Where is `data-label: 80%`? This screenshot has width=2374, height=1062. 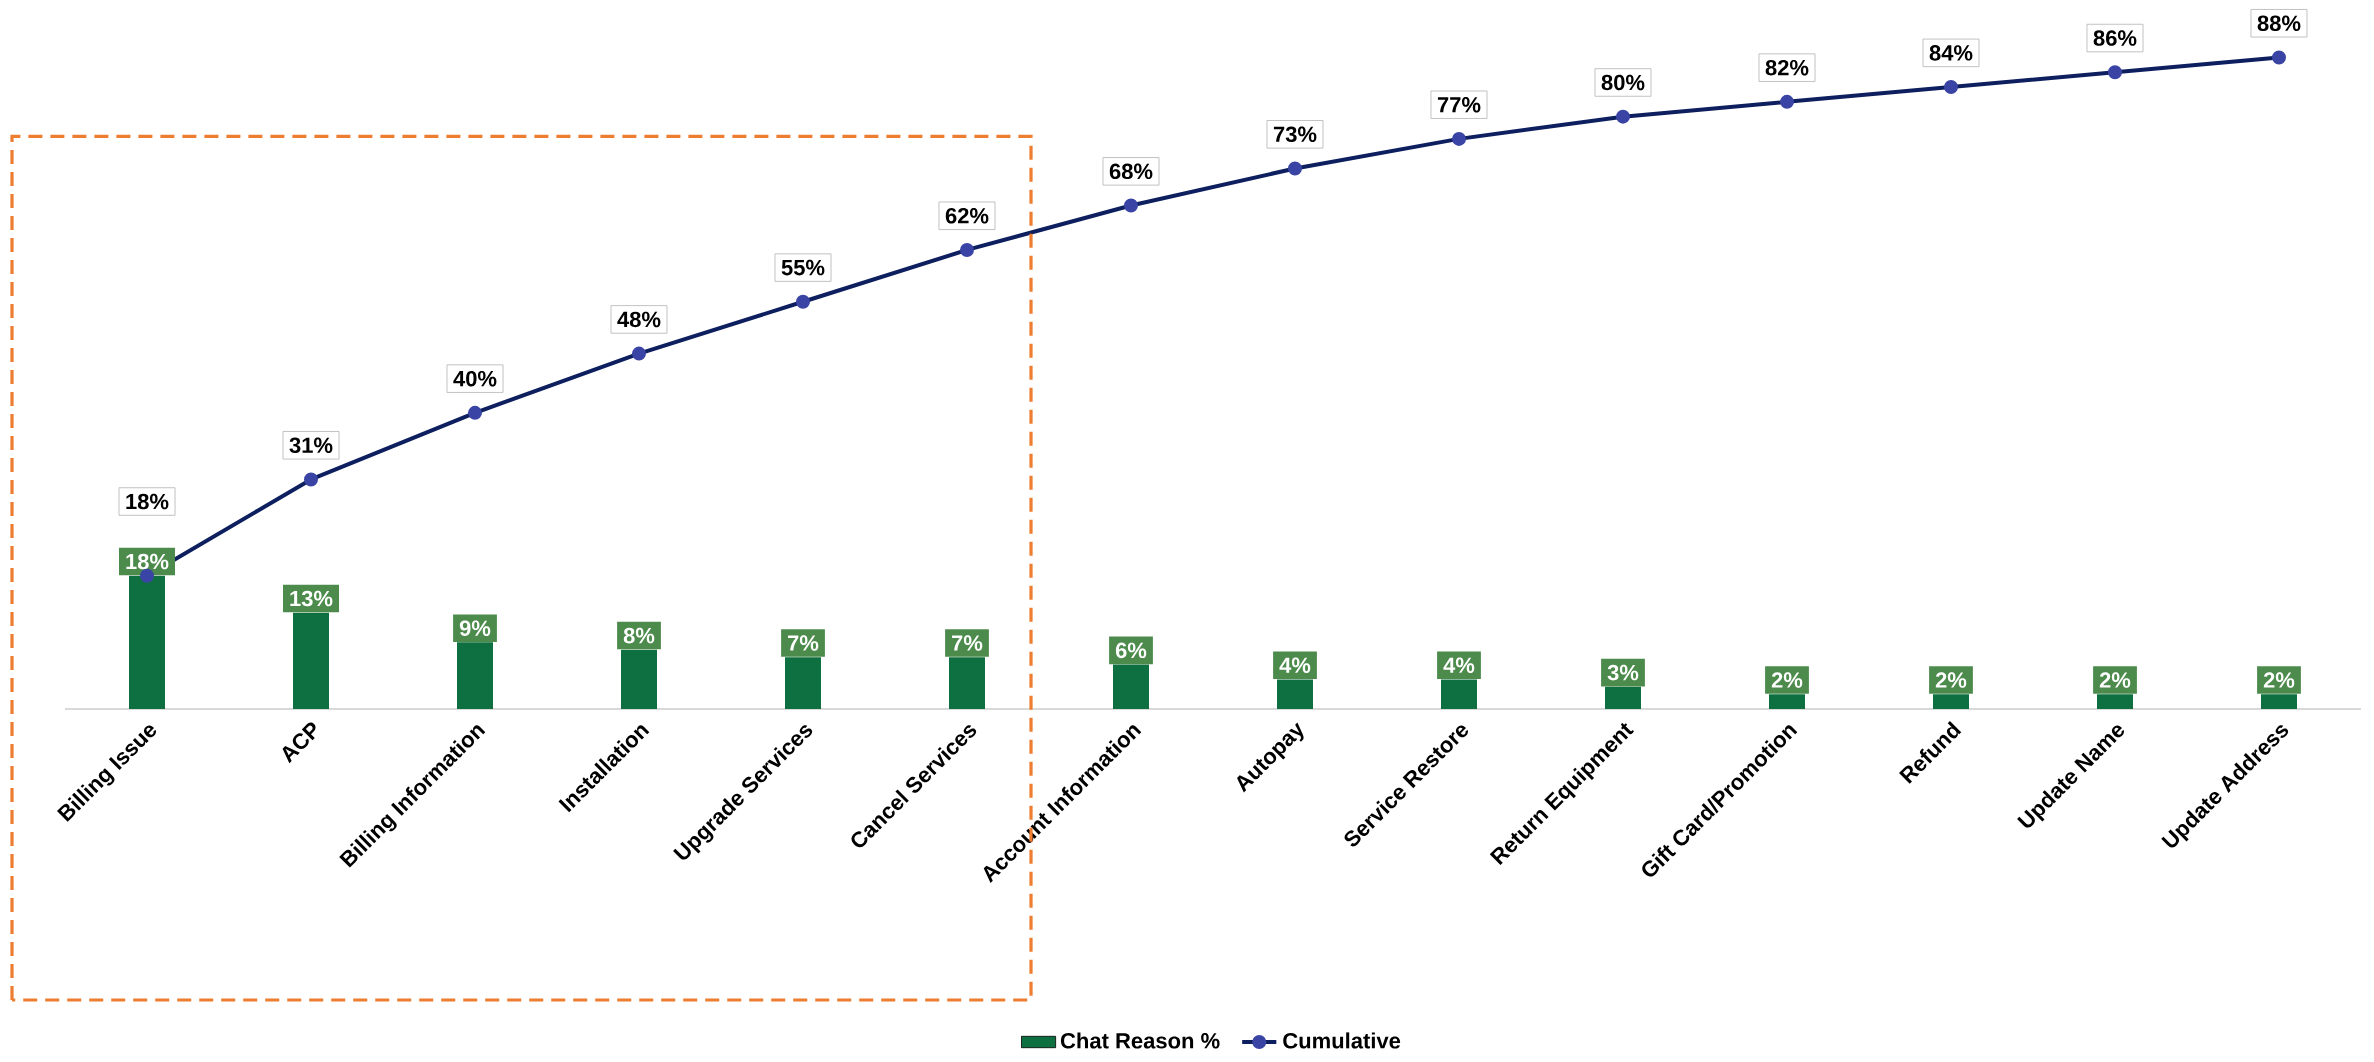
data-label: 80% is located at coordinates (1623, 82).